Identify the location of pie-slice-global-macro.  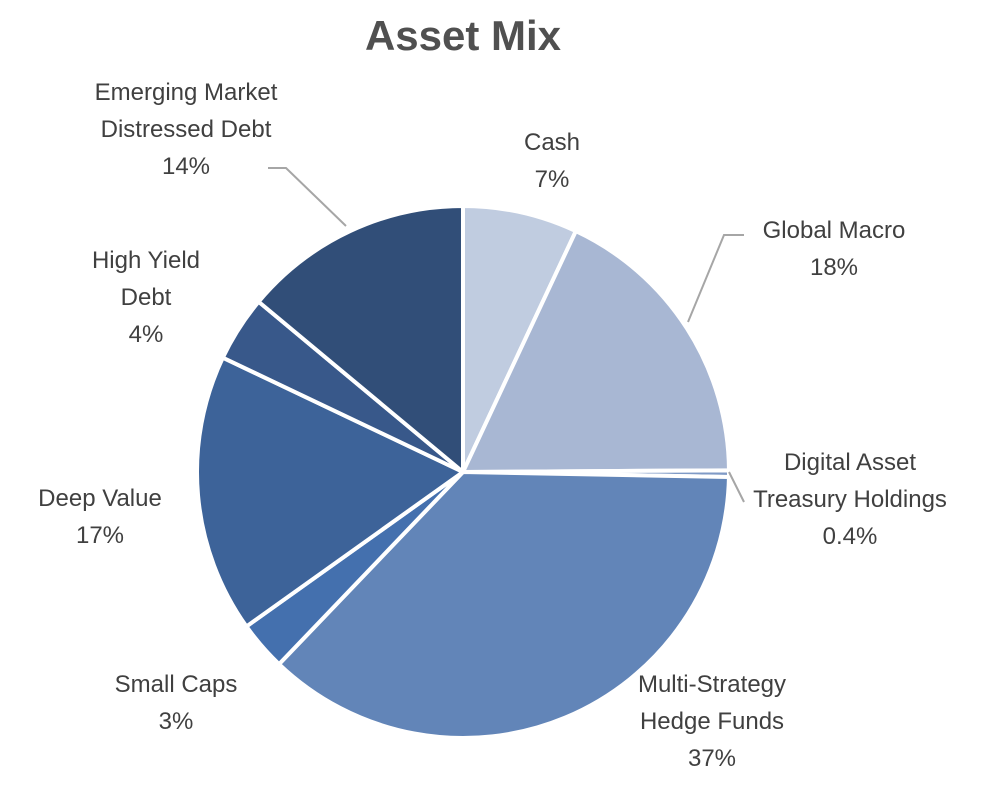
(596, 351).